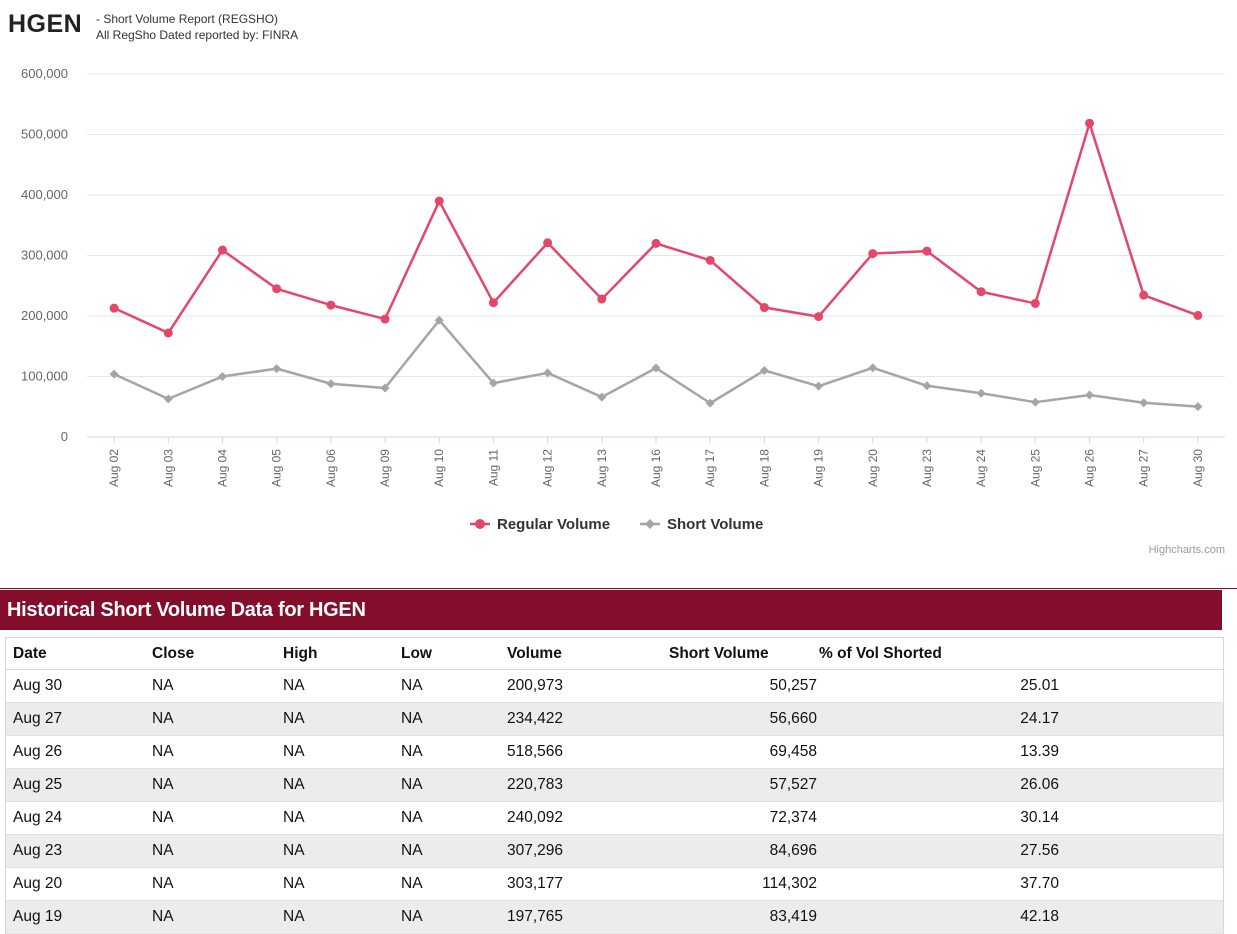  Describe the element at coordinates (744, 686) in the screenshot. I see `table-cell: 50,257` at that location.